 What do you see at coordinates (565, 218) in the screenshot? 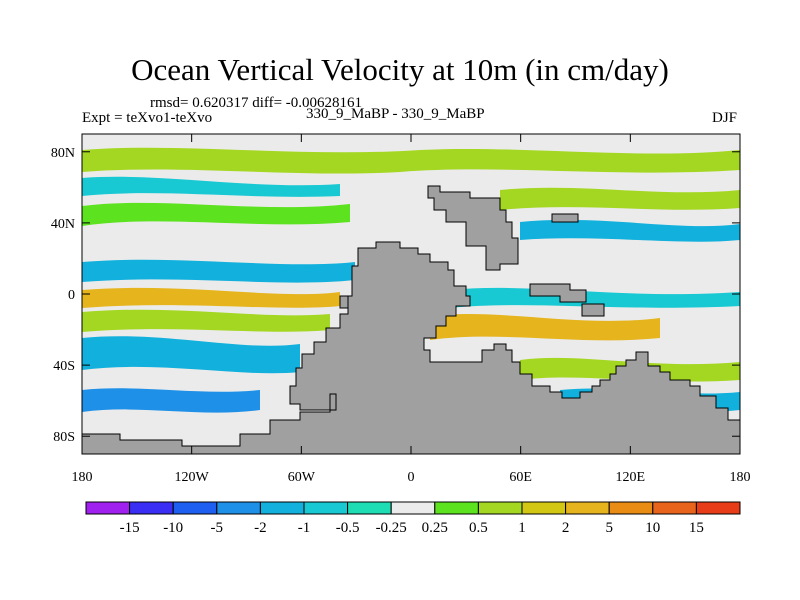
I see `land-island-north` at bounding box center [565, 218].